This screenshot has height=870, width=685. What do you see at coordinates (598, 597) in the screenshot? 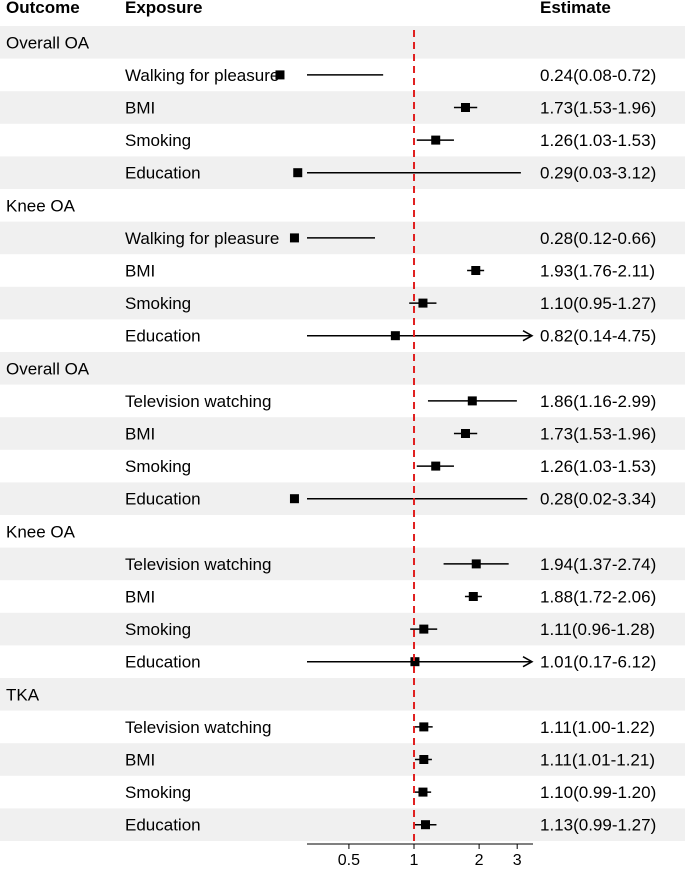
I see `estimate-label: 1.88(1.72-2.06)` at bounding box center [598, 597].